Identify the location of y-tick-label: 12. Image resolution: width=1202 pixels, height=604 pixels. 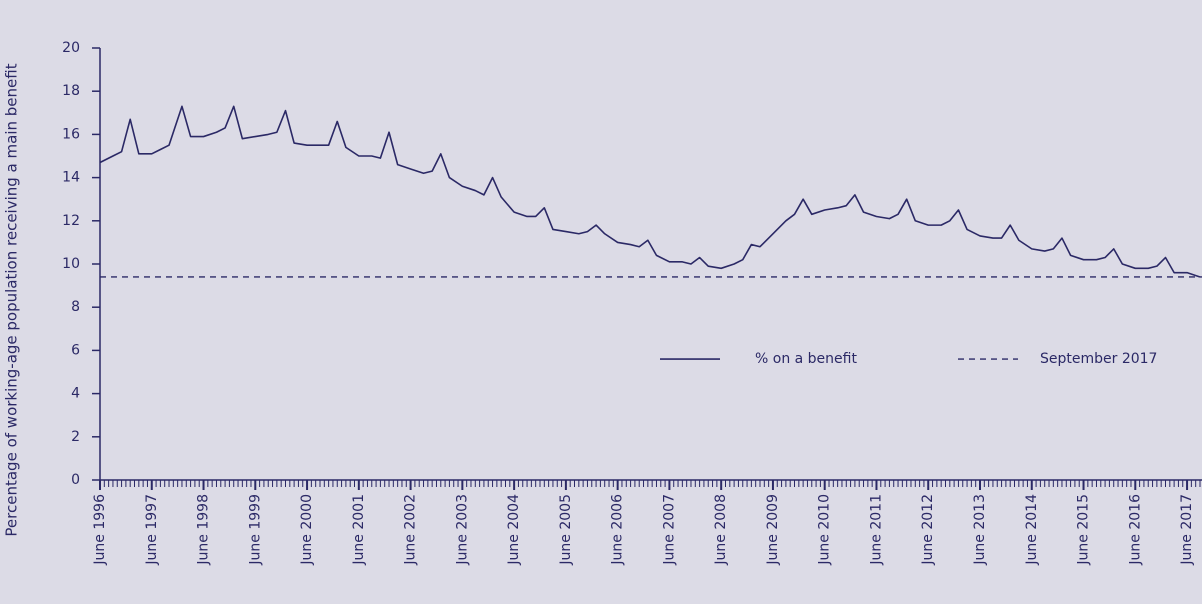
(71, 221).